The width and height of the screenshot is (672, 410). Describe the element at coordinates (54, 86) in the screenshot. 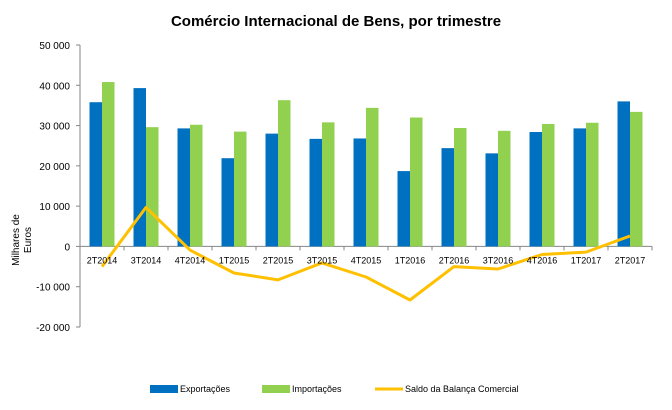

I see `y-tick-label: 40 000` at that location.